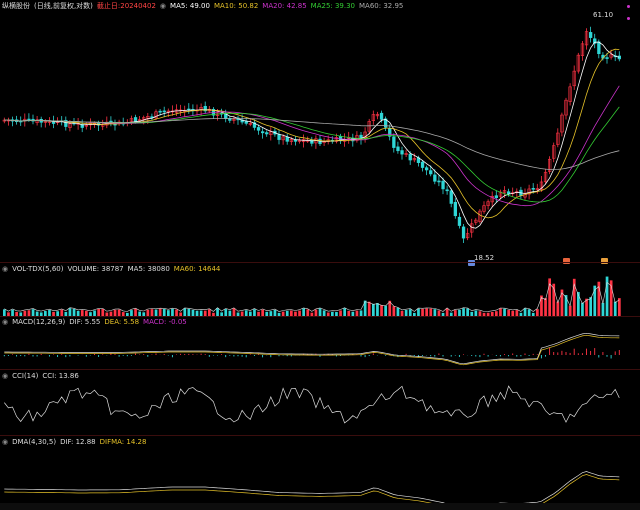  I want to click on date-axis-bar, so click(320, 506).